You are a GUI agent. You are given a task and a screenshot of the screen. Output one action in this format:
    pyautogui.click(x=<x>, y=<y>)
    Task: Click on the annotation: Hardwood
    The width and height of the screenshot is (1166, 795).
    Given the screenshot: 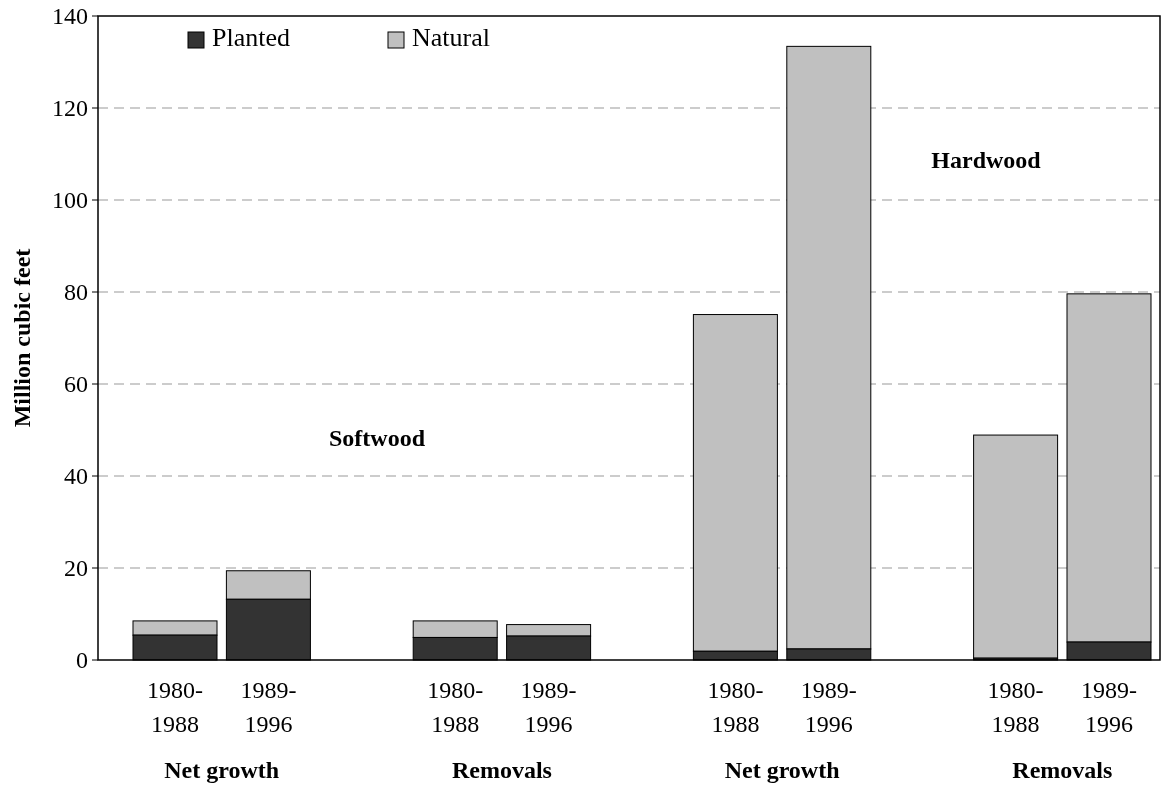 What is the action you would take?
    pyautogui.click(x=986, y=160)
    